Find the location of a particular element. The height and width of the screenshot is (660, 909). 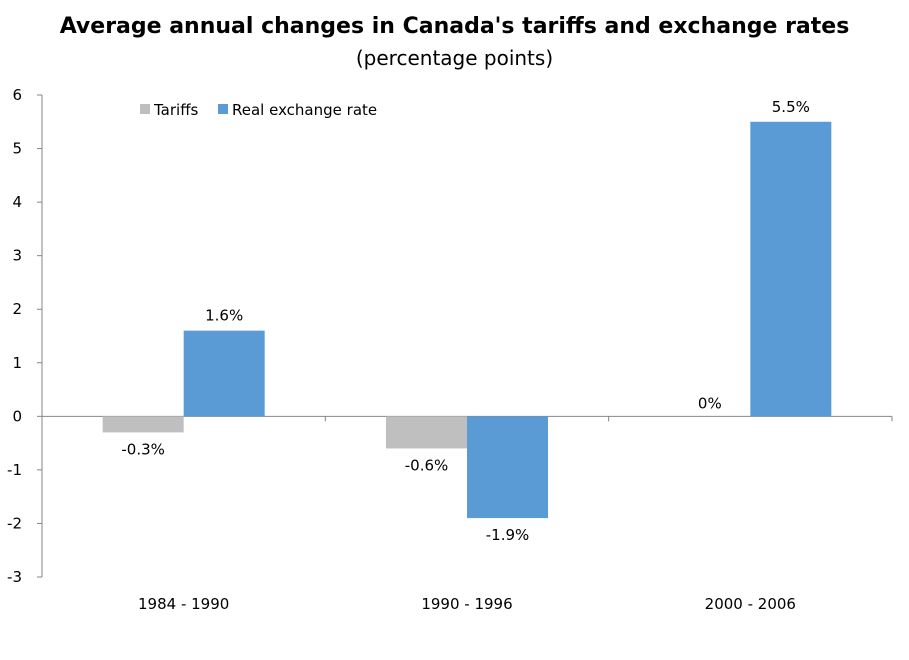

data-label: 1.6% is located at coordinates (224, 316).